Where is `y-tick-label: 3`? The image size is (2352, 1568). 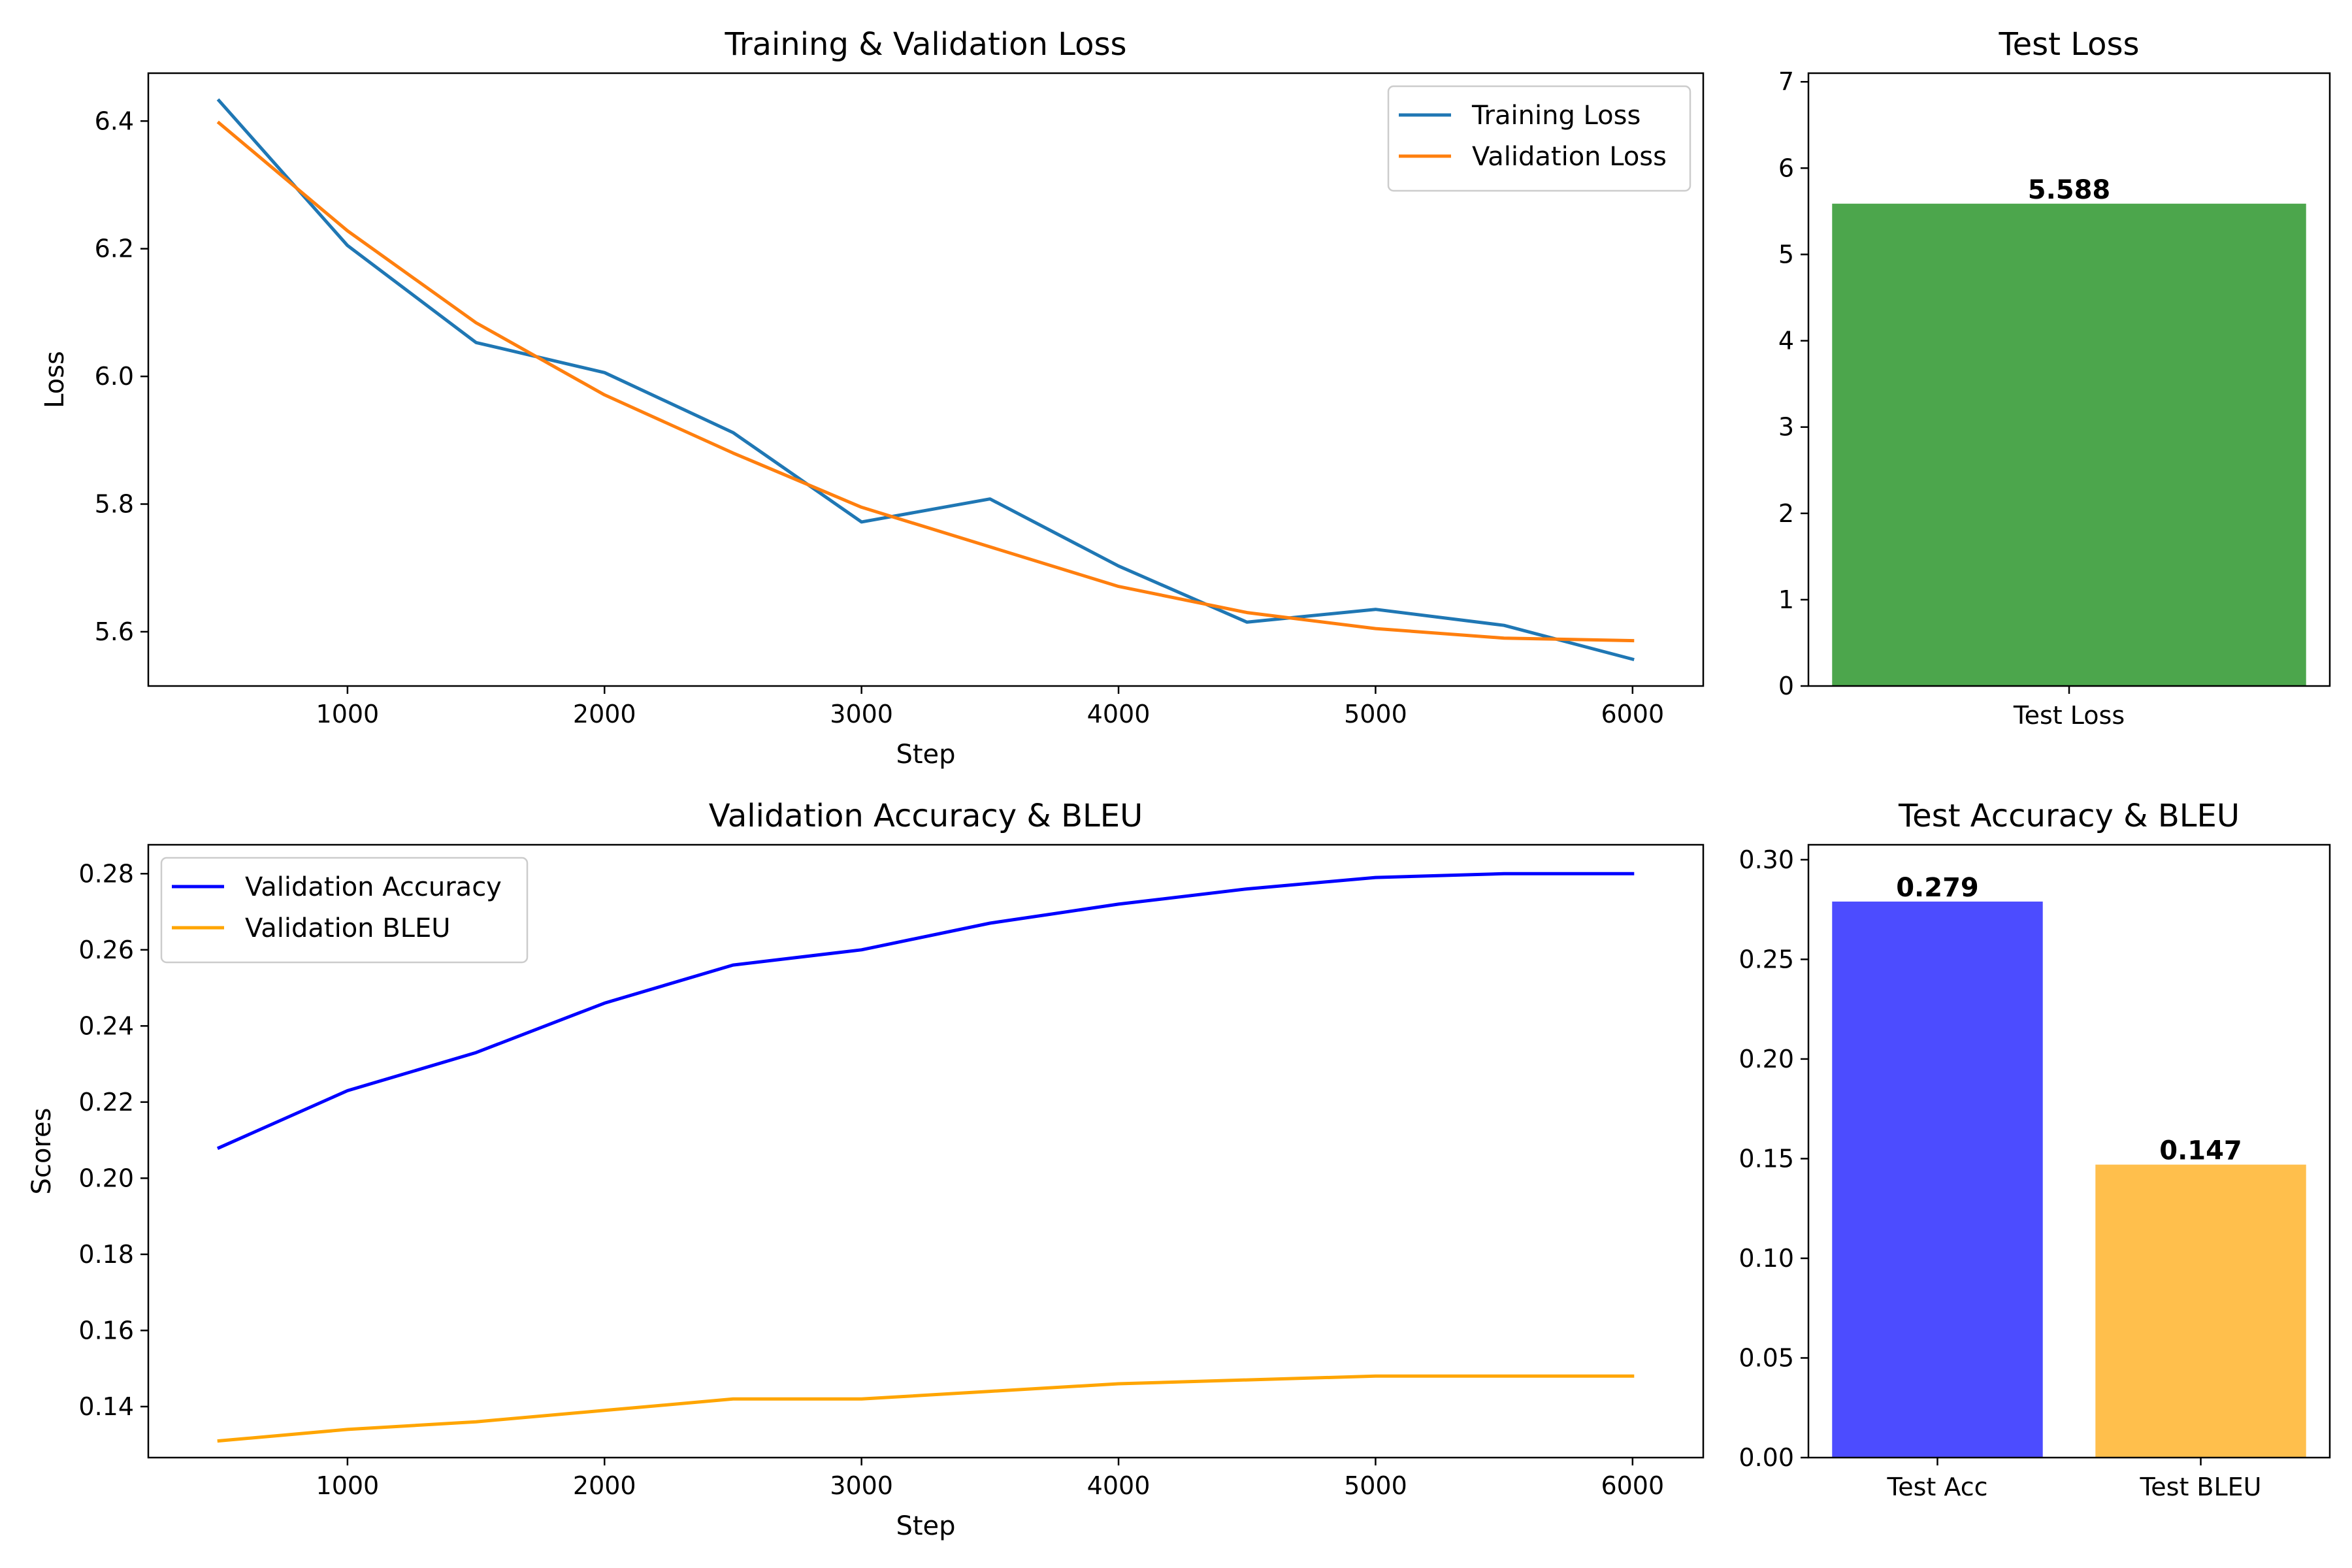 y-tick-label: 3 is located at coordinates (1786, 427).